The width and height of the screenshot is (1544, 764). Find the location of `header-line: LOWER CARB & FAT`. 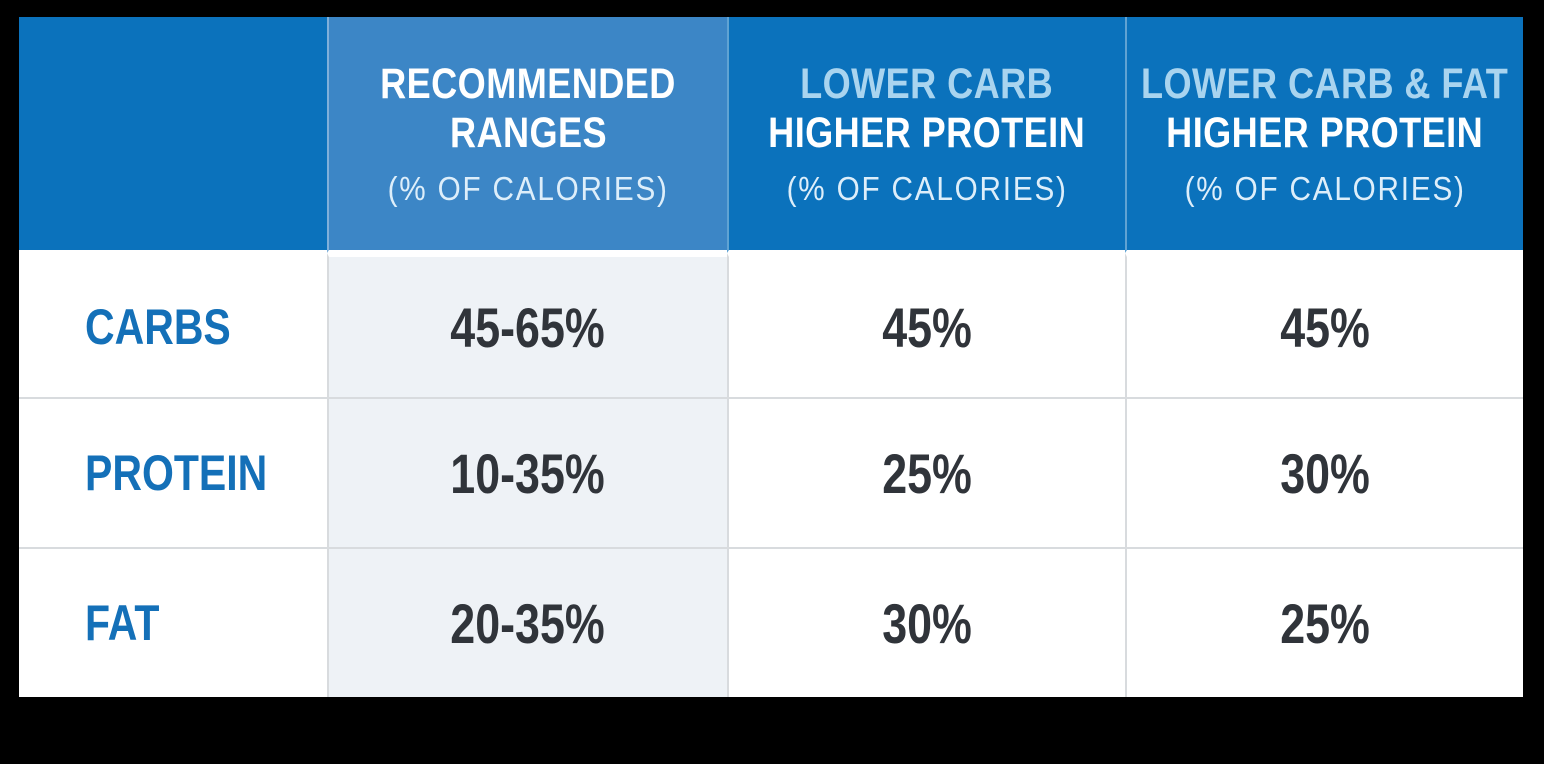

header-line: LOWER CARB & FAT is located at coordinates (1324, 84).